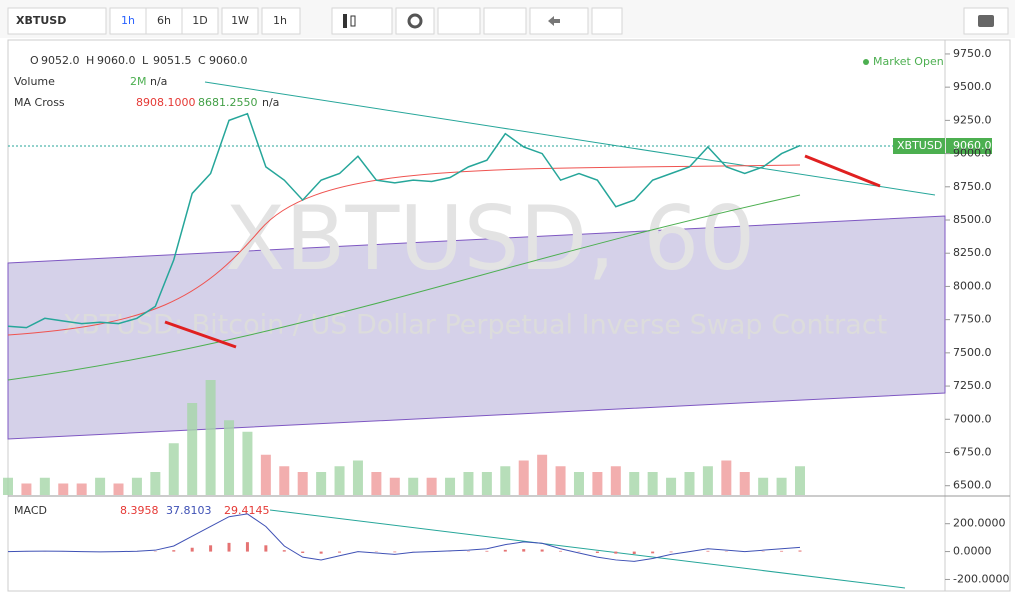  What do you see at coordinates (362, 21) in the screenshot?
I see `candle-style` at bounding box center [362, 21].